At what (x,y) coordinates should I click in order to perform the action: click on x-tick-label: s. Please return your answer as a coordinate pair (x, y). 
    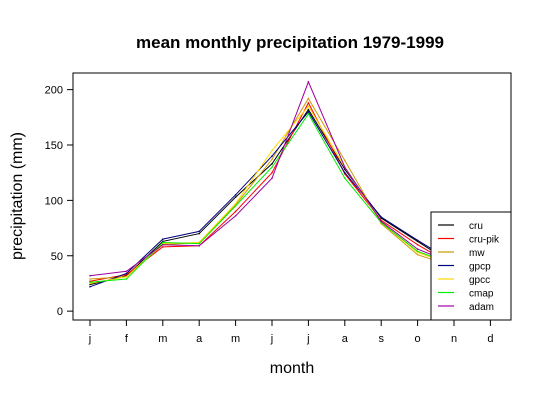
    Looking at the image, I should click on (381, 339).